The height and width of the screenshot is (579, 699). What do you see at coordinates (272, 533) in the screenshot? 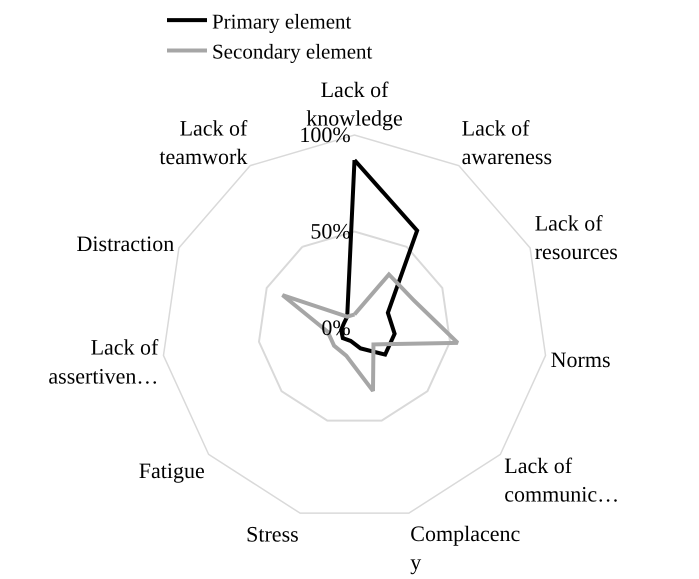
I see `spoke-label: Stress` at bounding box center [272, 533].